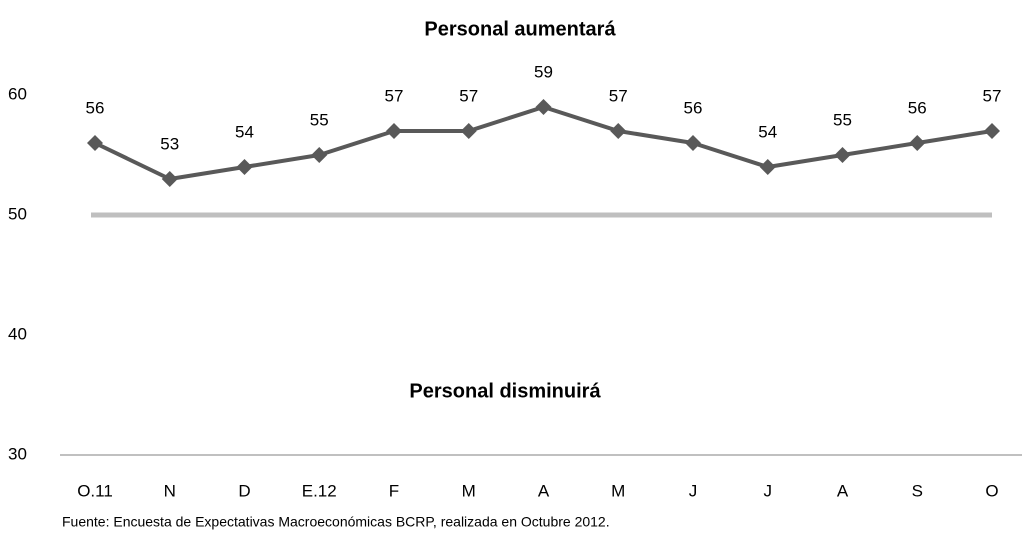 The width and height of the screenshot is (1027, 534). What do you see at coordinates (543, 143) in the screenshot?
I see `line` at bounding box center [543, 143].